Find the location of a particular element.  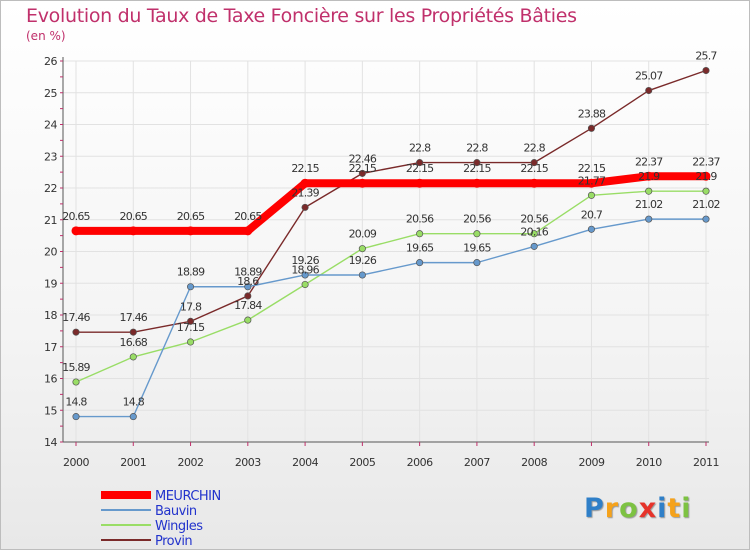

y-tick-label: 22 is located at coordinates (50, 188).